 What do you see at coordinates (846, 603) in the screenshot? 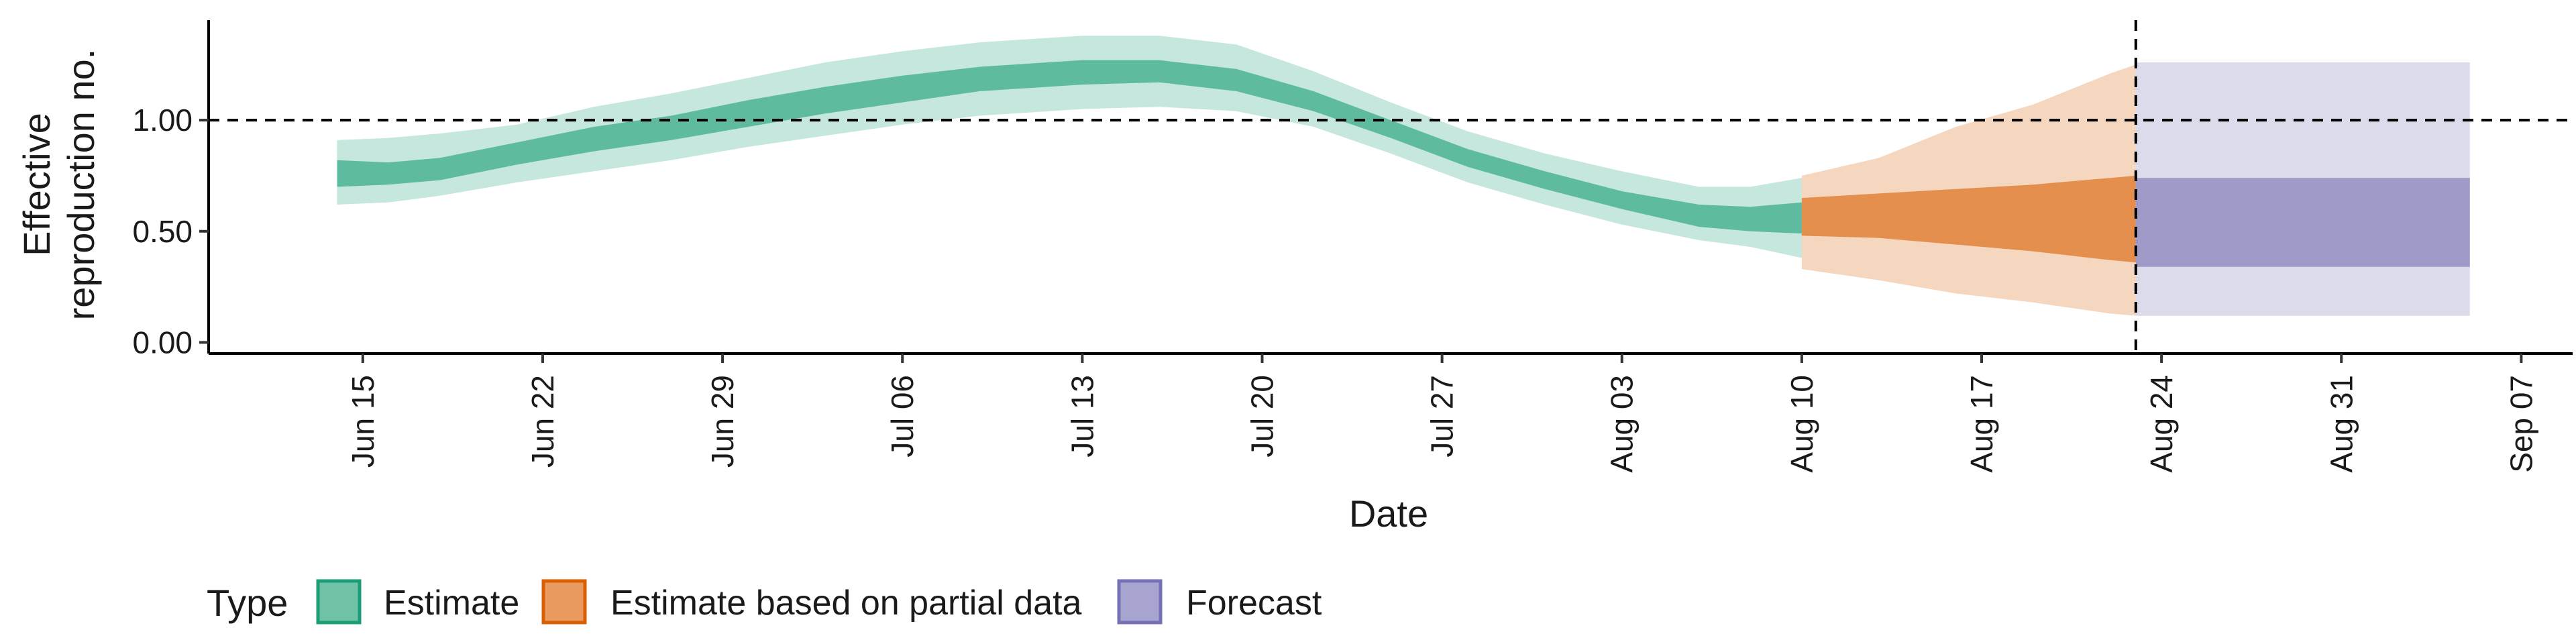
I see `legend-label-partial: Estimate based on partial data` at bounding box center [846, 603].